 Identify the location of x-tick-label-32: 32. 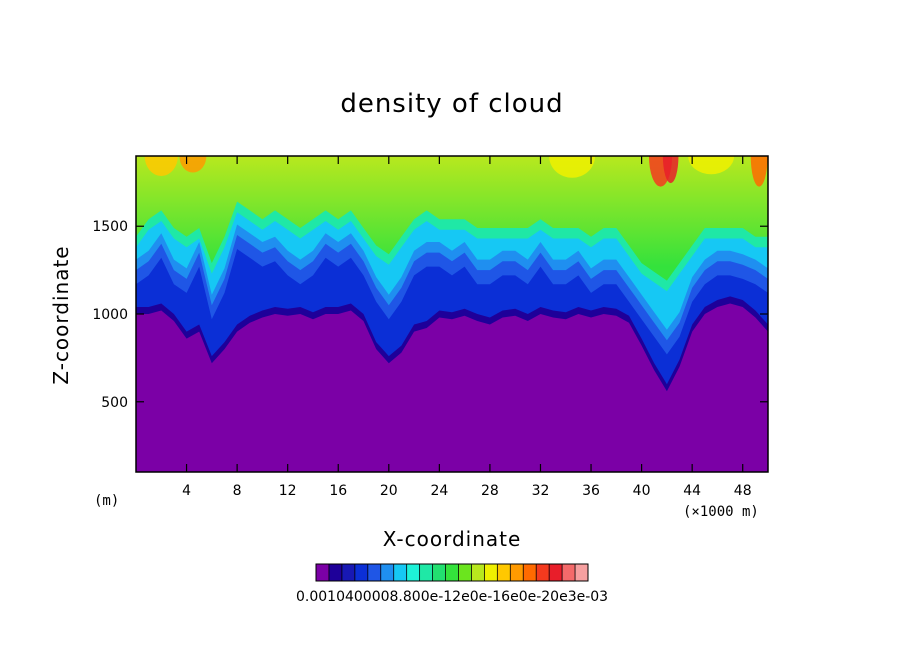
(541, 491).